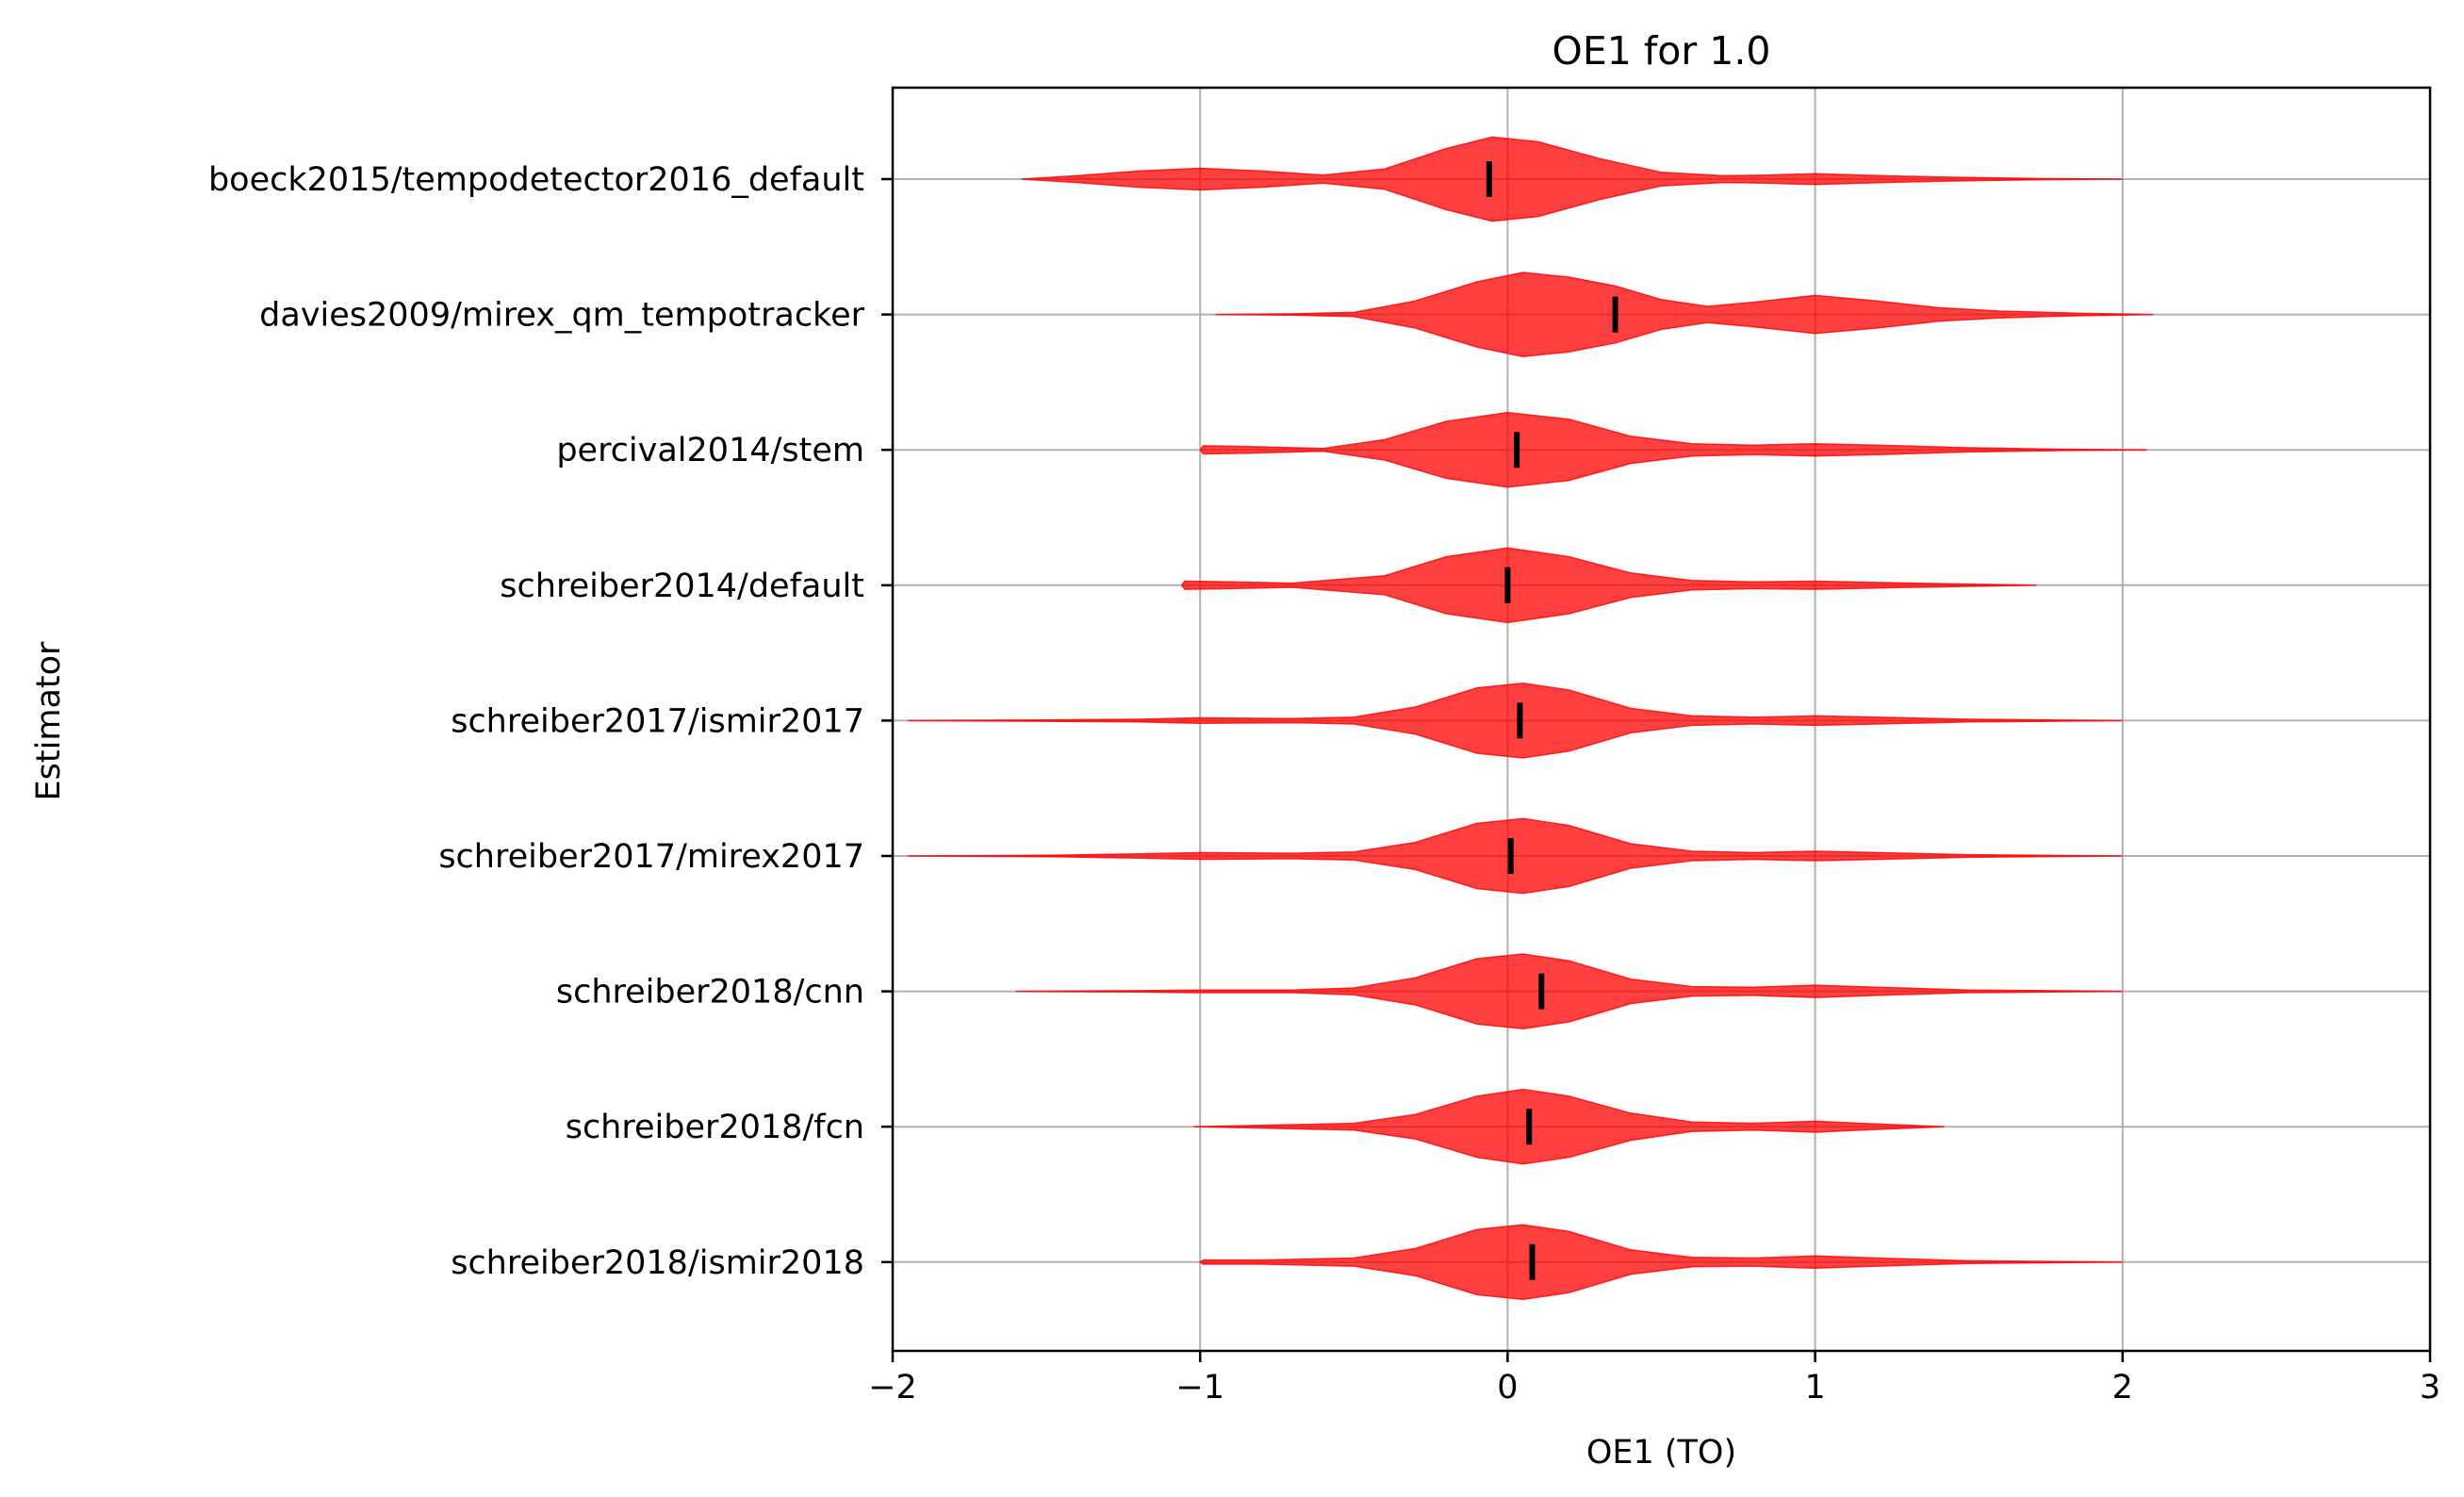 This screenshot has width=2464, height=1497. Describe the element at coordinates (2430, 1388) in the screenshot. I see `x-tick-label: 3` at that location.